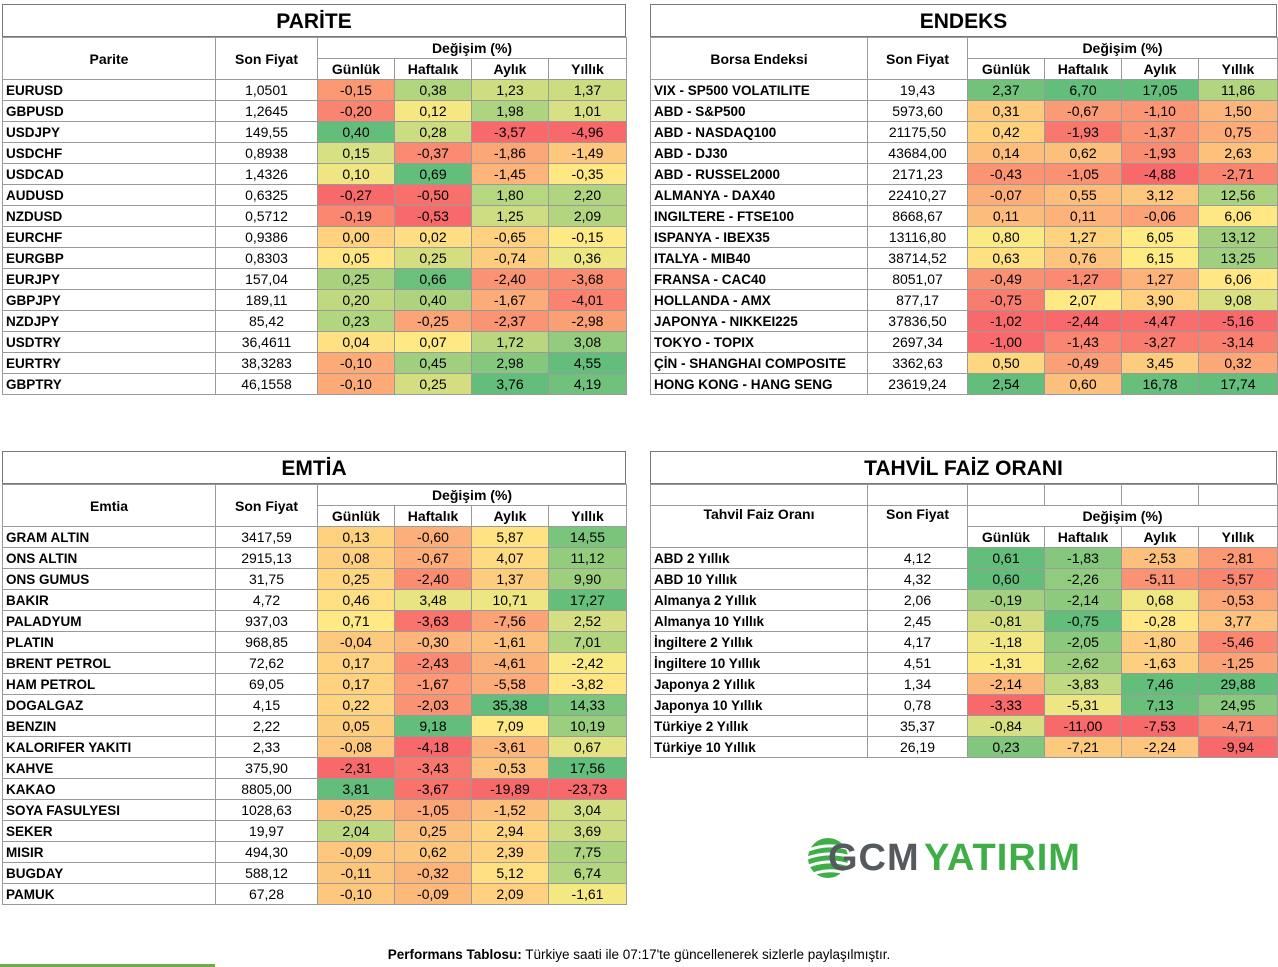 This screenshot has height=967, width=1278. Describe the element at coordinates (1160, 726) in the screenshot. I see `row-change-m: -7,53` at that location.